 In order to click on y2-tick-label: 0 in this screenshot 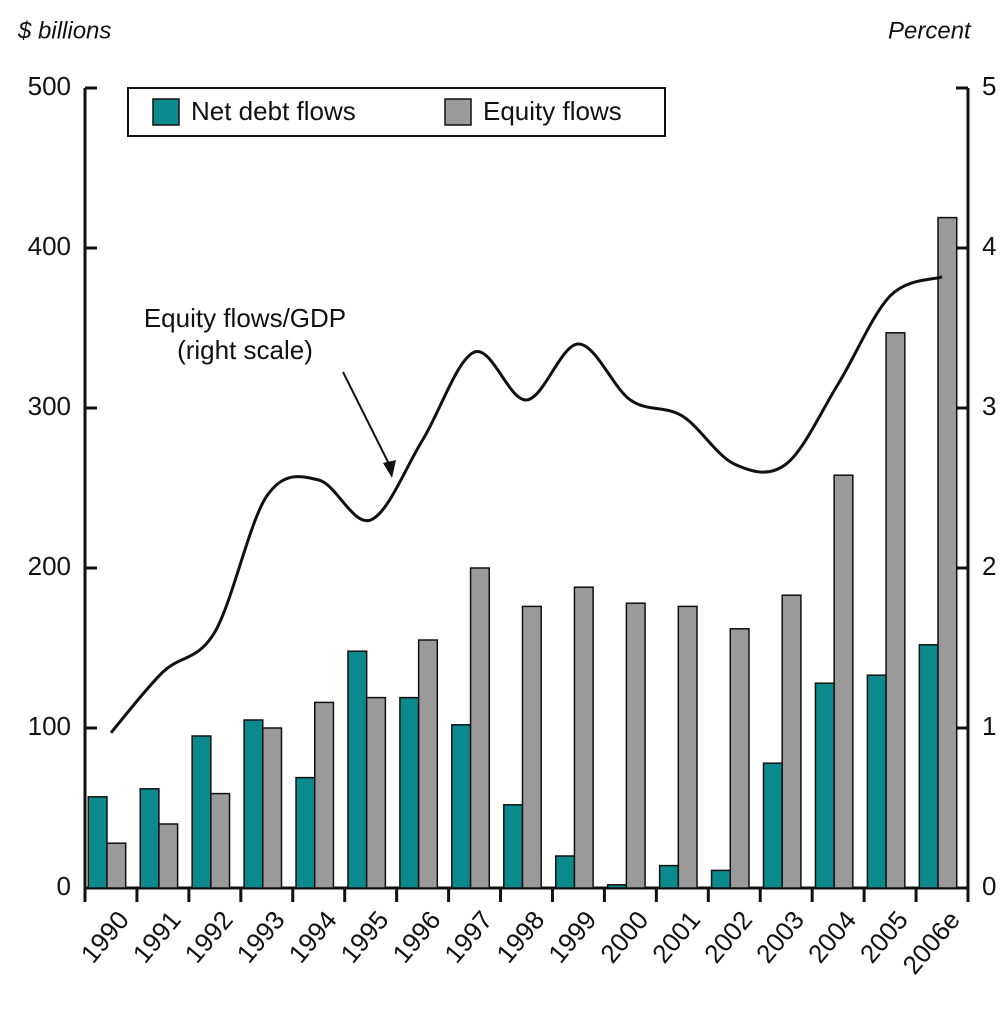, I will do `click(989, 886)`.